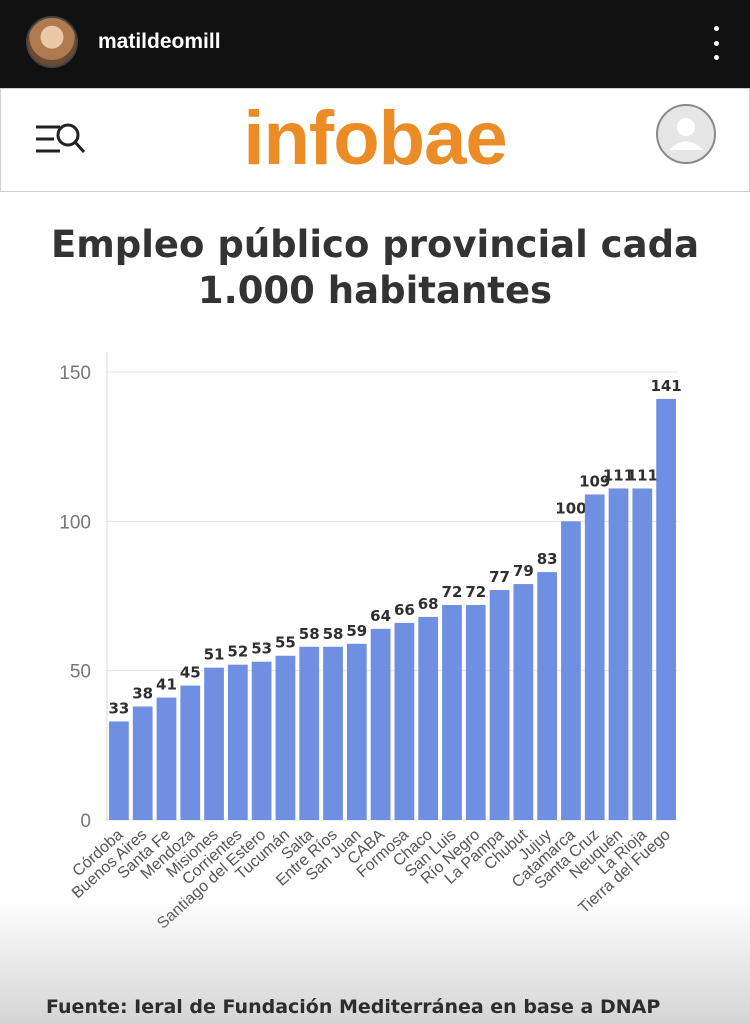  I want to click on y-tick-label: 100, so click(75, 522).